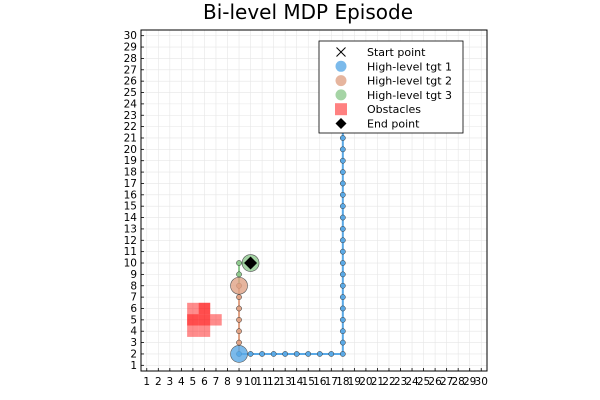 This screenshot has width=600, height=400. I want to click on y-tick-label: 8, so click(133, 286).